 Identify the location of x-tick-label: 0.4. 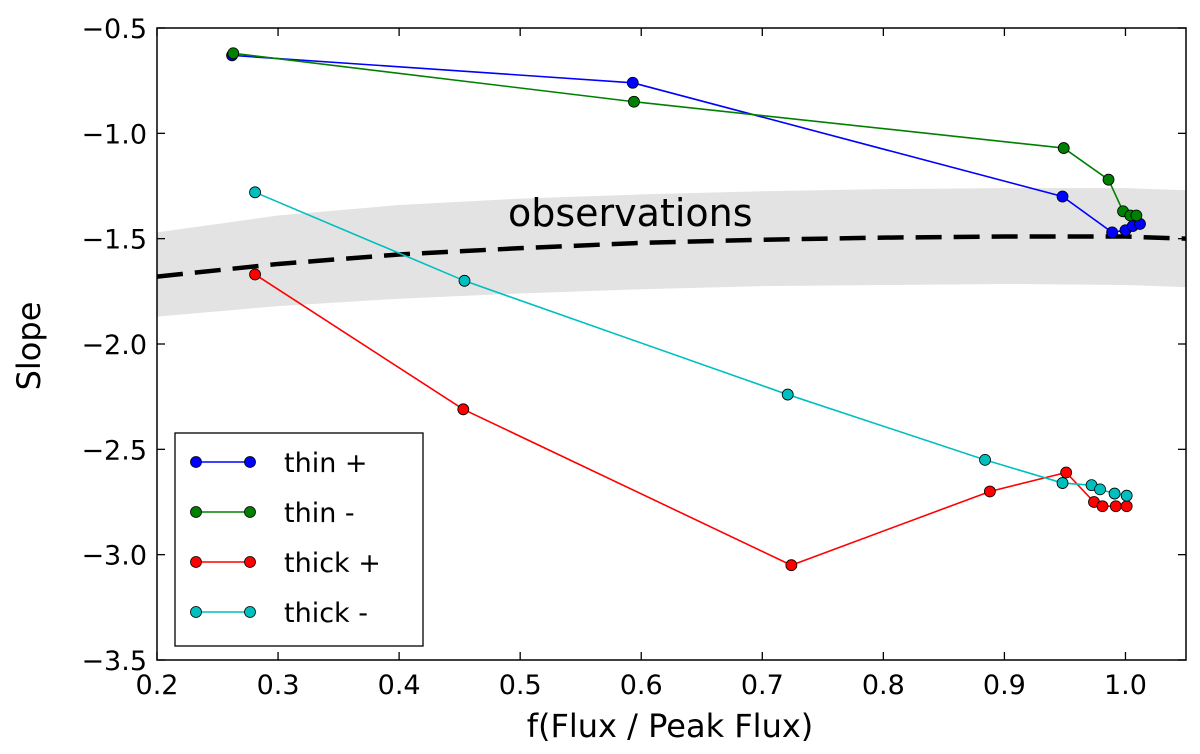
(399, 685).